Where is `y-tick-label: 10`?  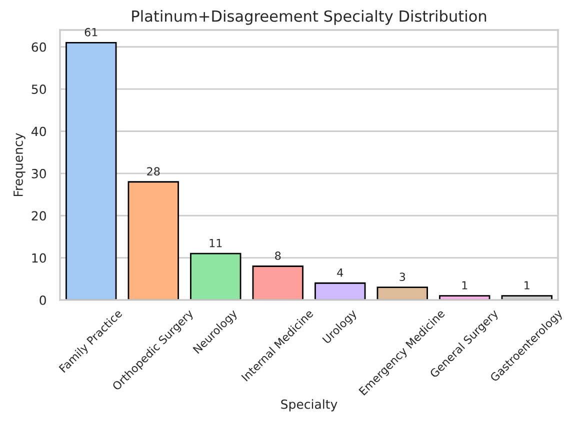 y-tick-label: 10 is located at coordinates (39, 258).